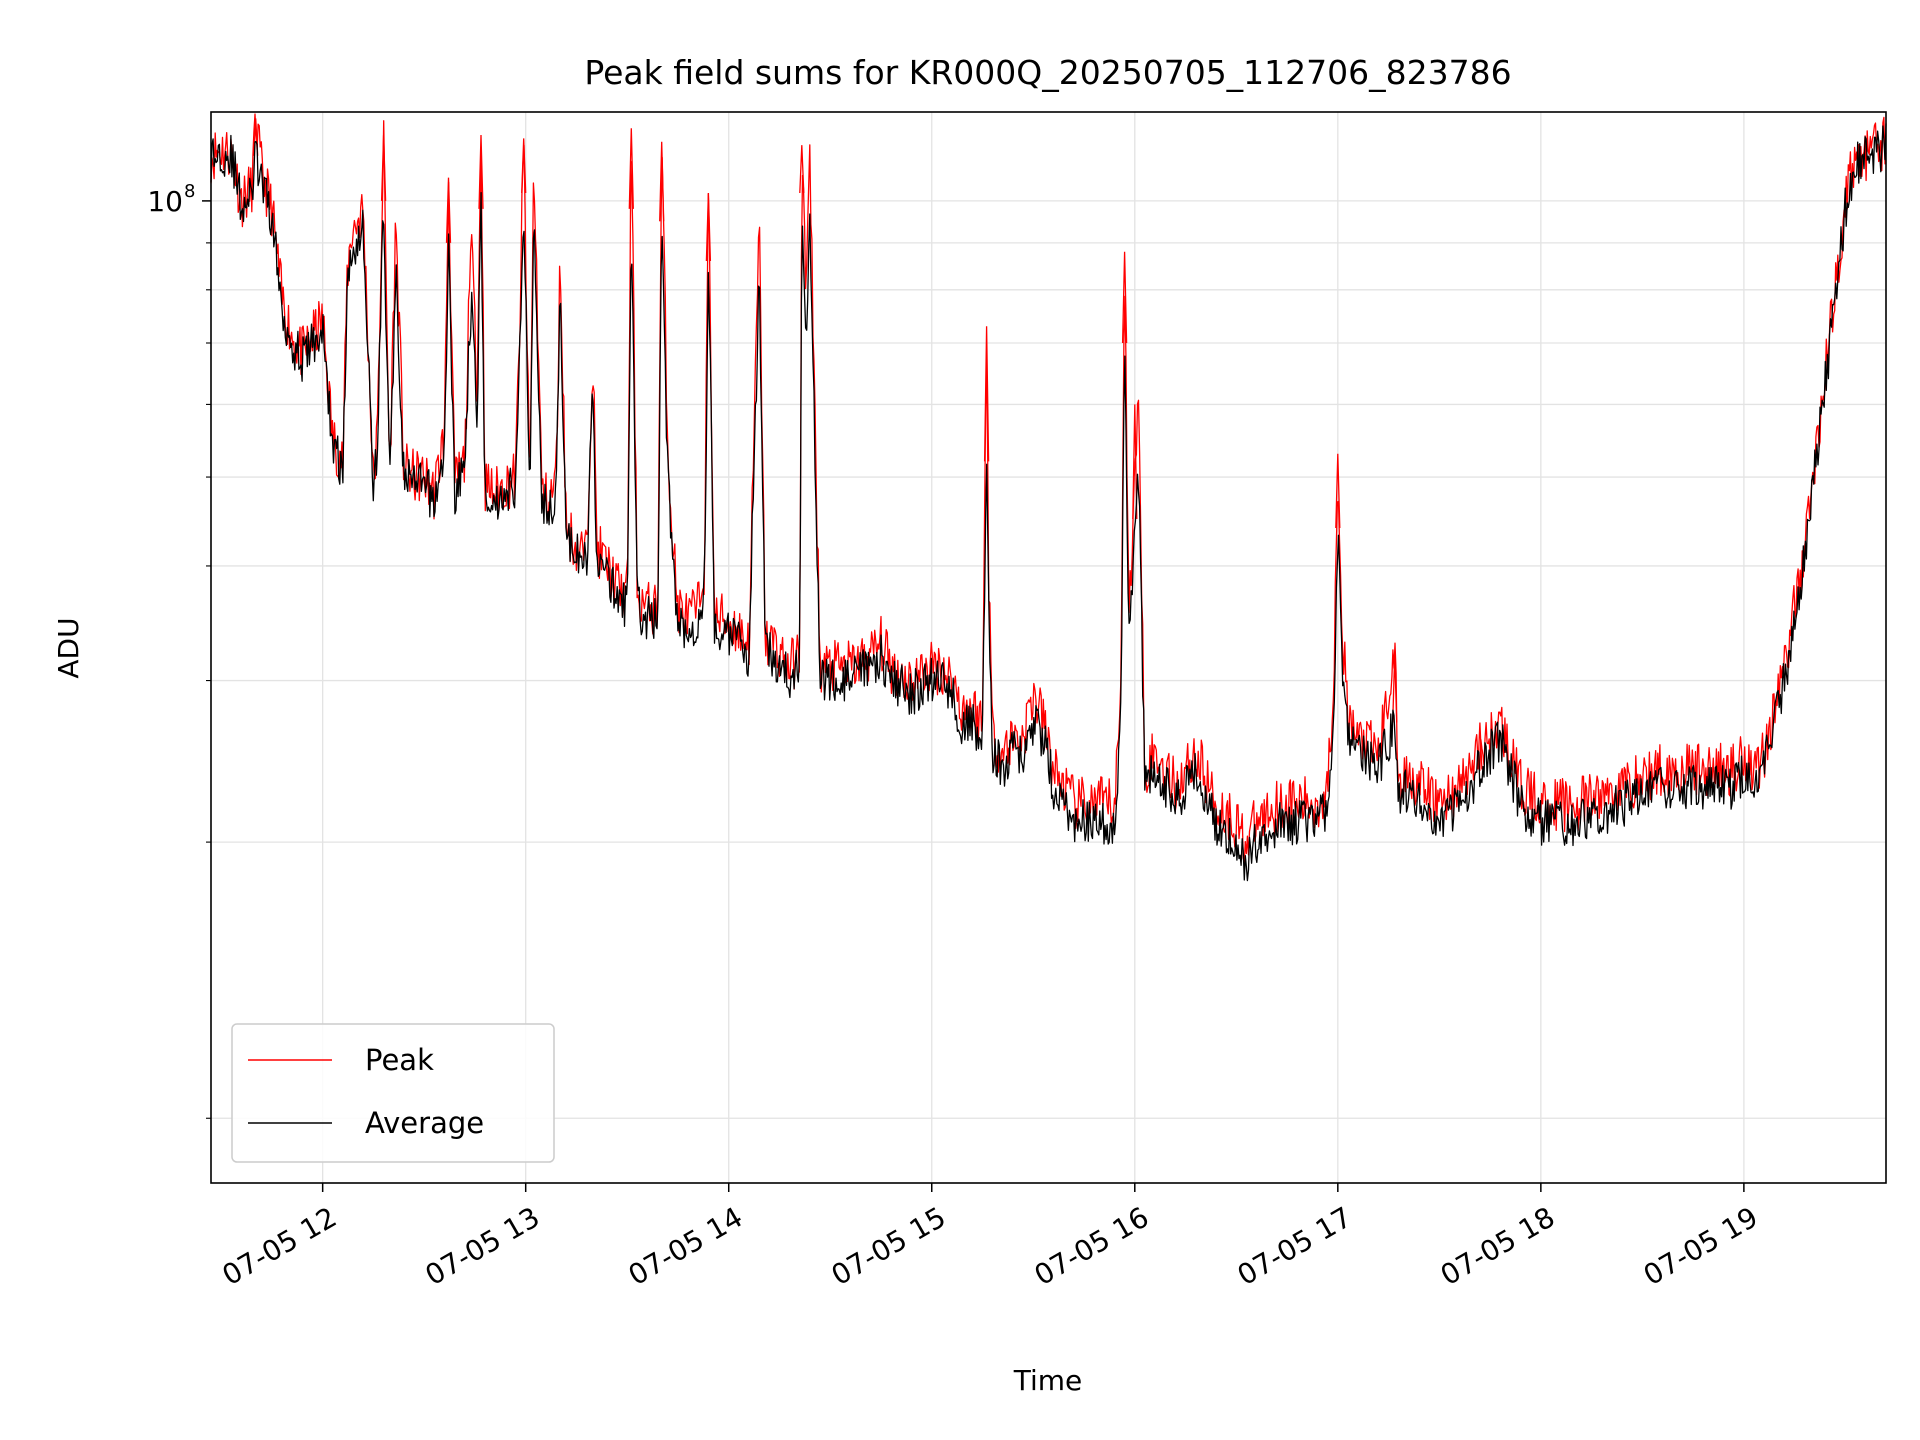  I want to click on legend: Peak Average, so click(393, 1093).